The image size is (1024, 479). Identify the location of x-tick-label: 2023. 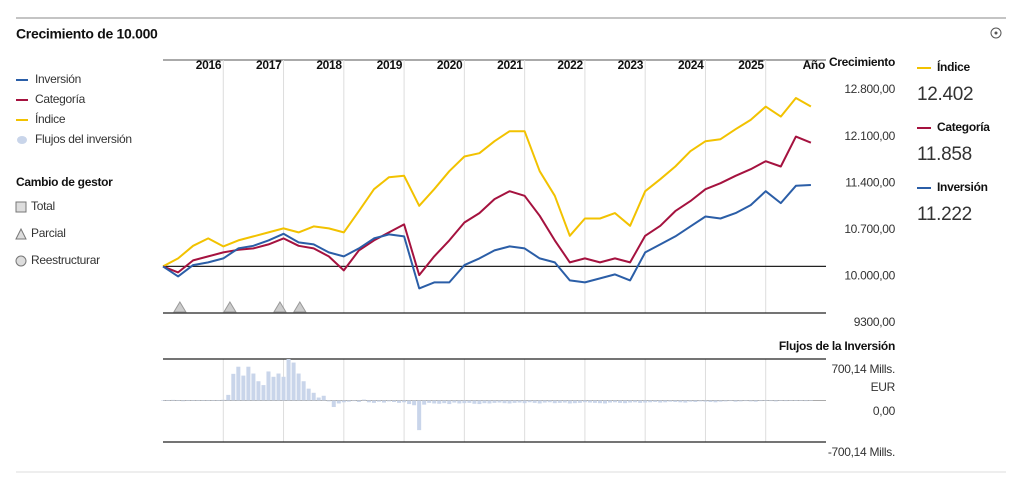
(631, 65).